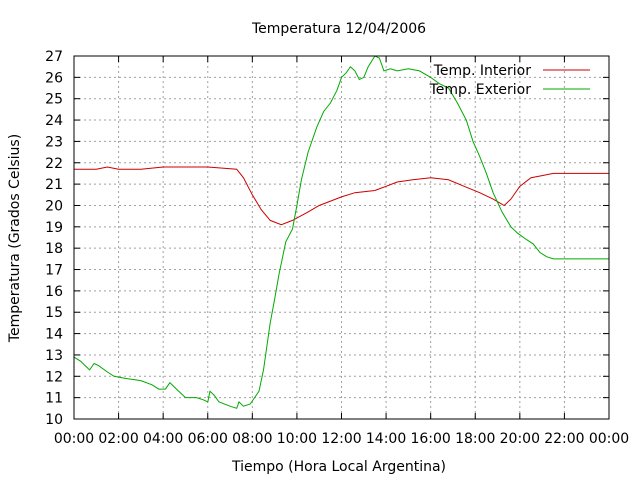  What do you see at coordinates (54, 399) in the screenshot?
I see `y-tick-label: 11` at bounding box center [54, 399].